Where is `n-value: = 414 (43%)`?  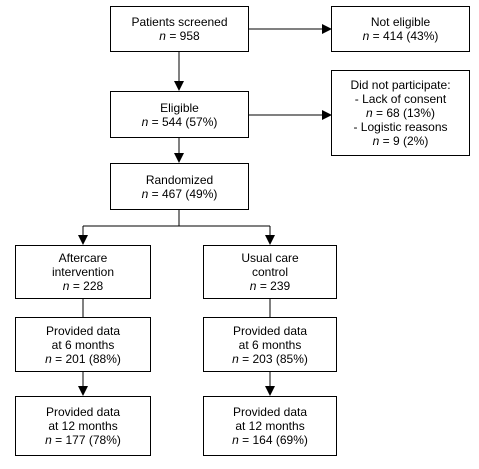 n-value: = 414 (43%) is located at coordinates (404, 36).